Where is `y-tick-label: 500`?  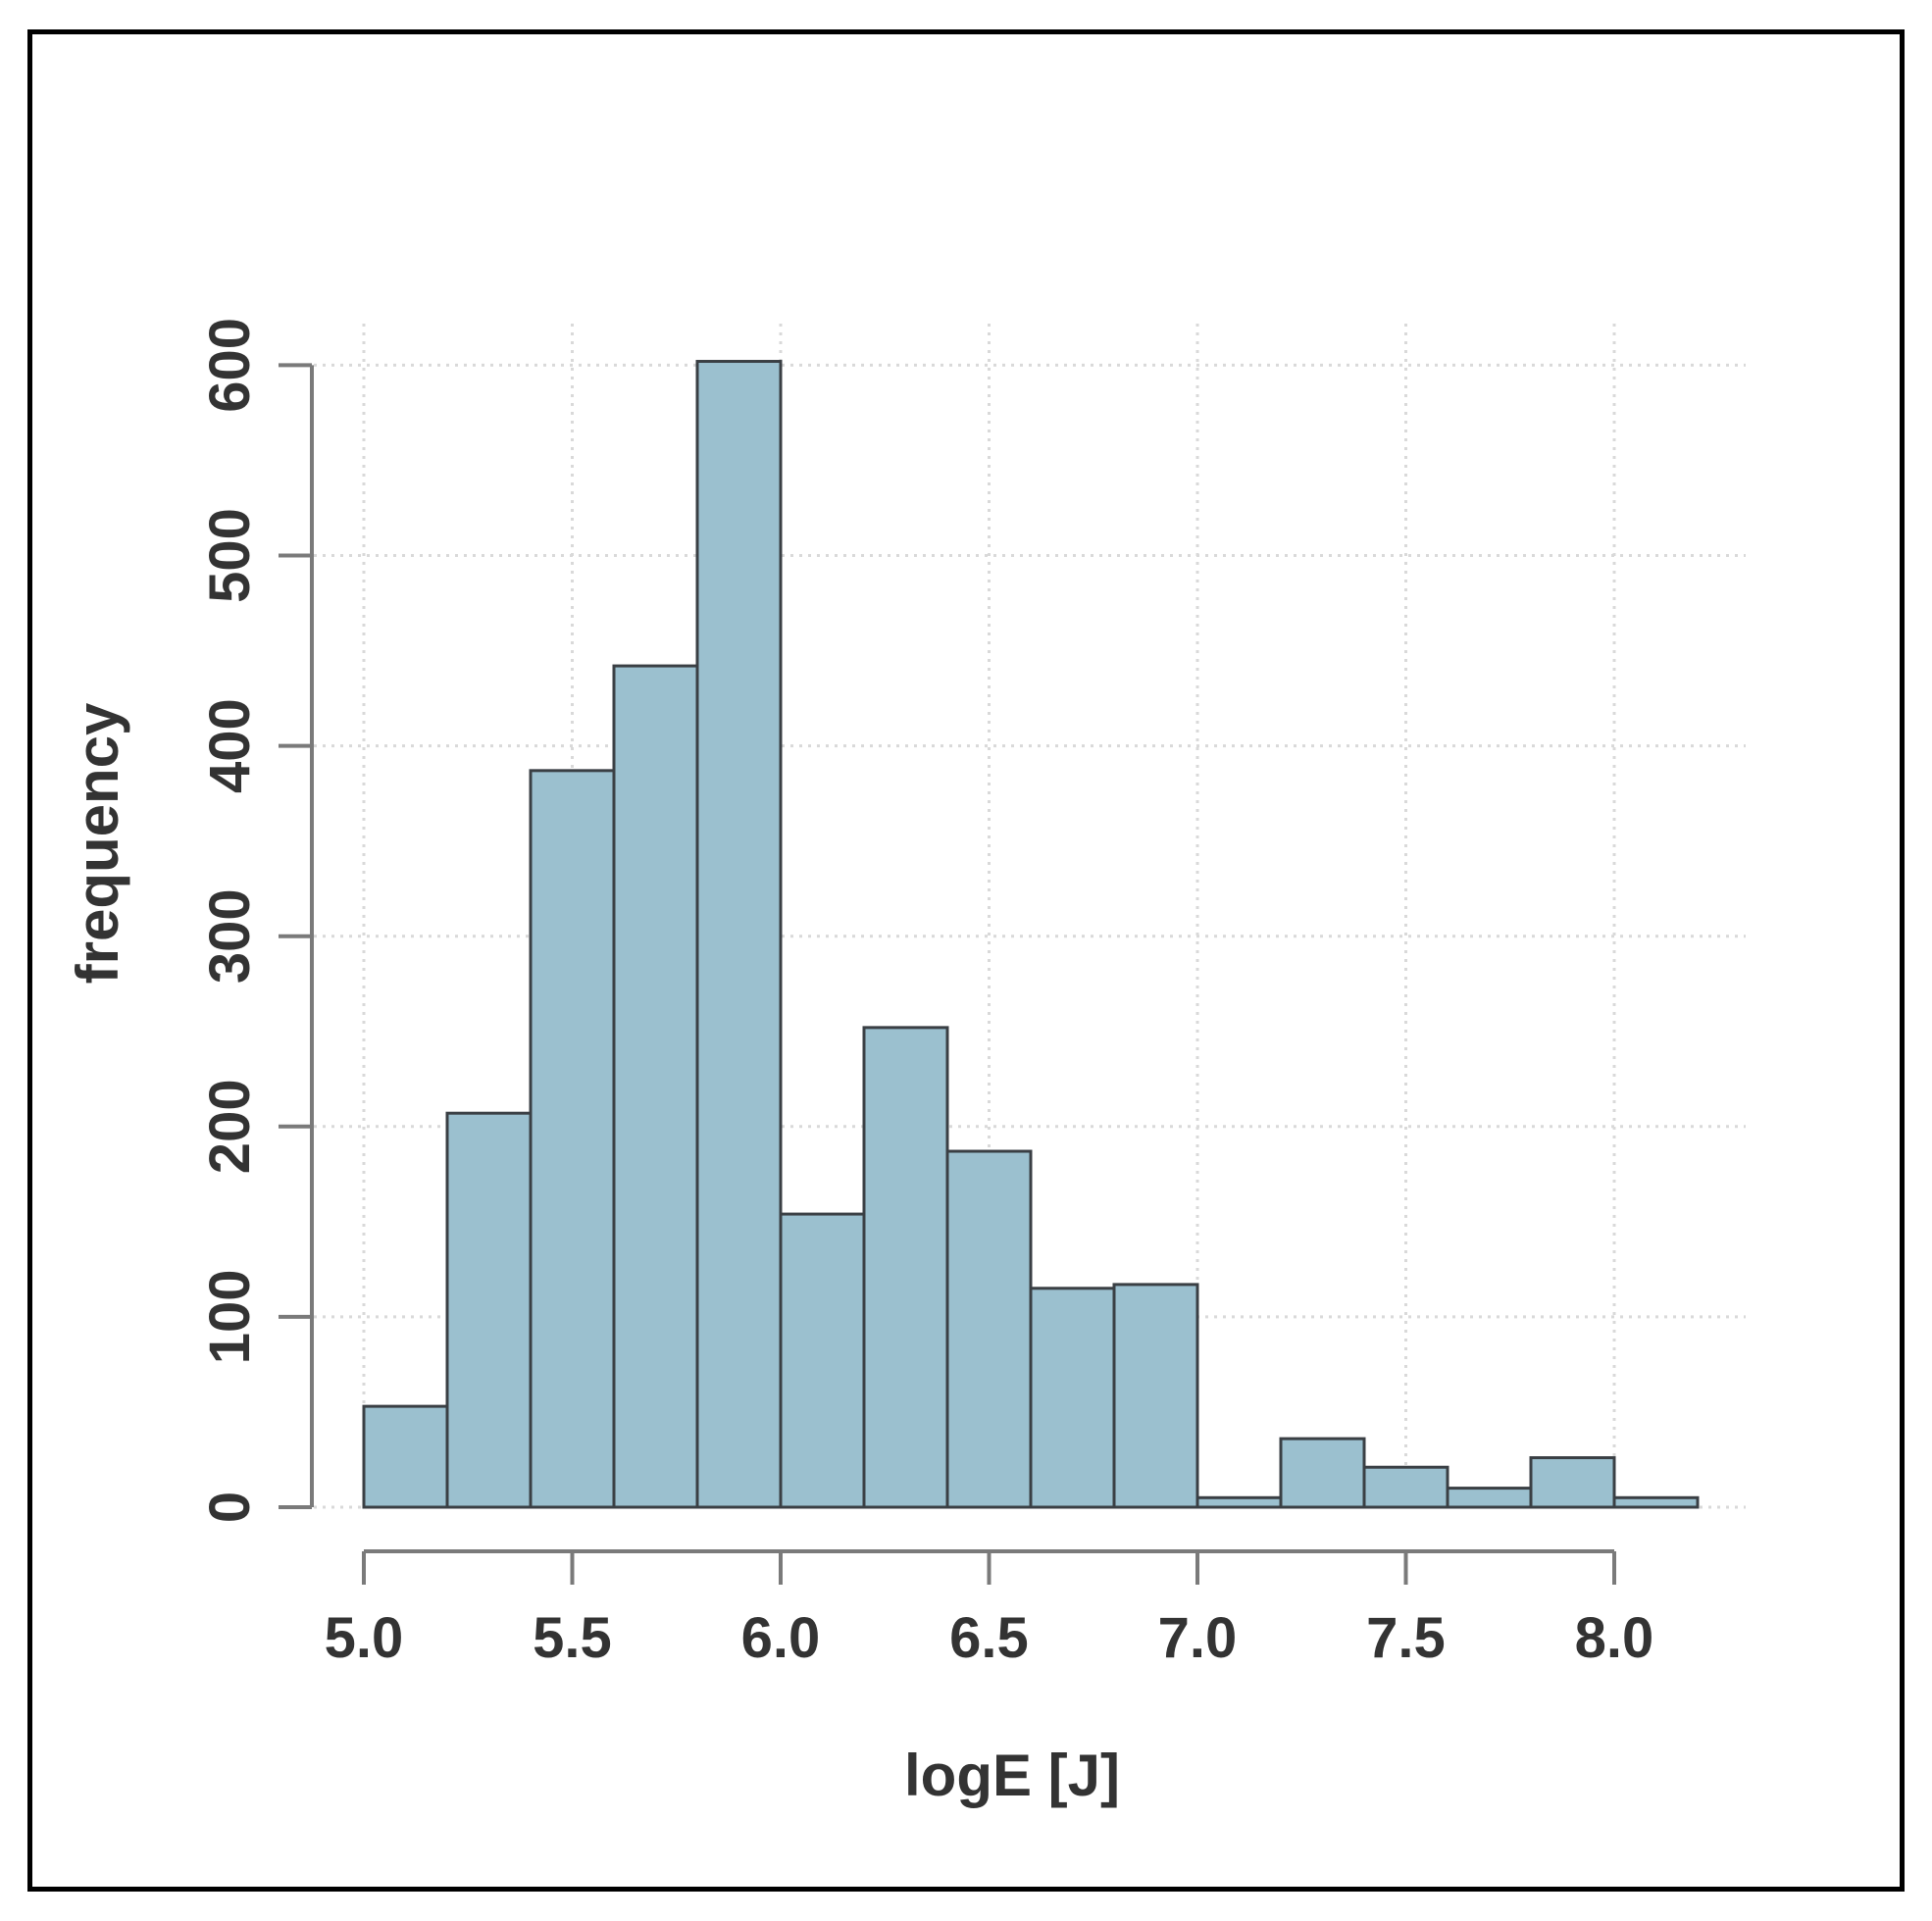 y-tick-label: 500 is located at coordinates (230, 555).